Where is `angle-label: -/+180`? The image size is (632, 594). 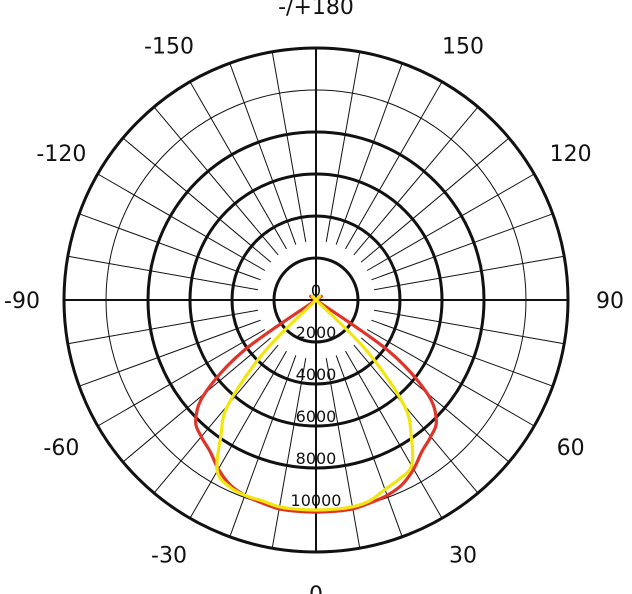
angle-label: -/+180 is located at coordinates (316, 10).